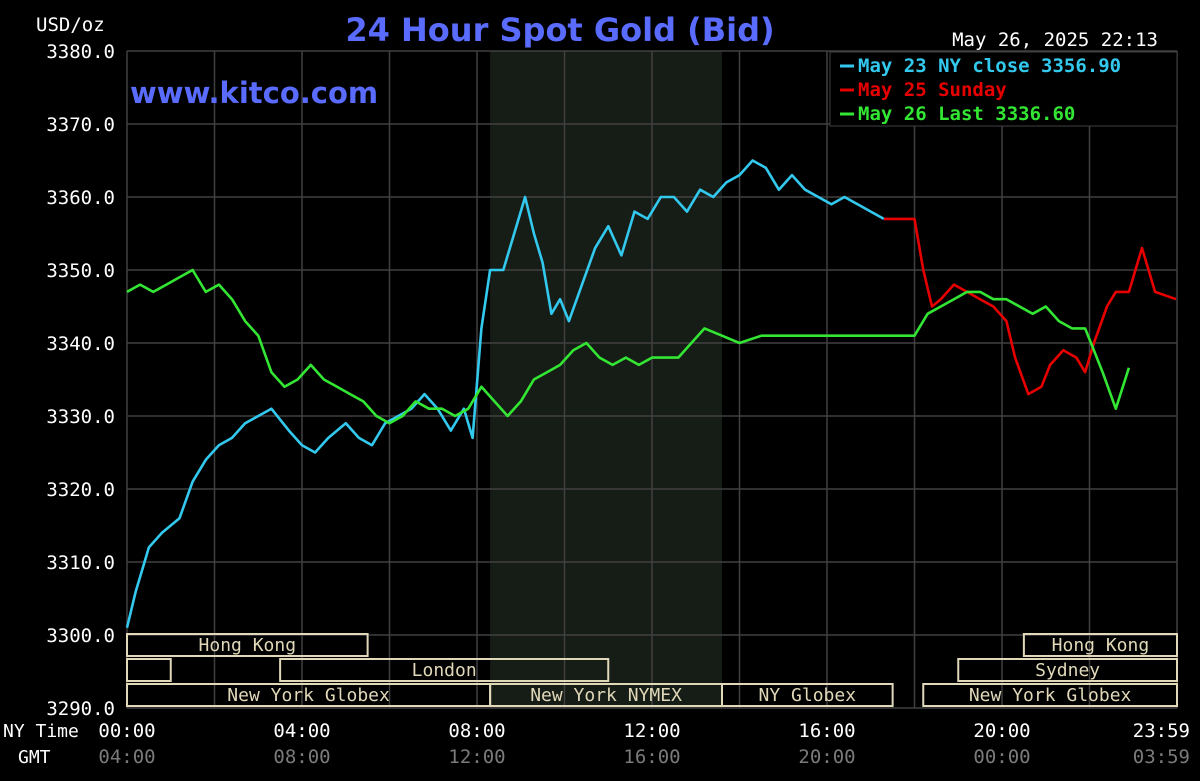 The height and width of the screenshot is (781, 1200). Describe the element at coordinates (476, 731) in the screenshot. I see `x-tick-label-ny: 08:00` at that location.